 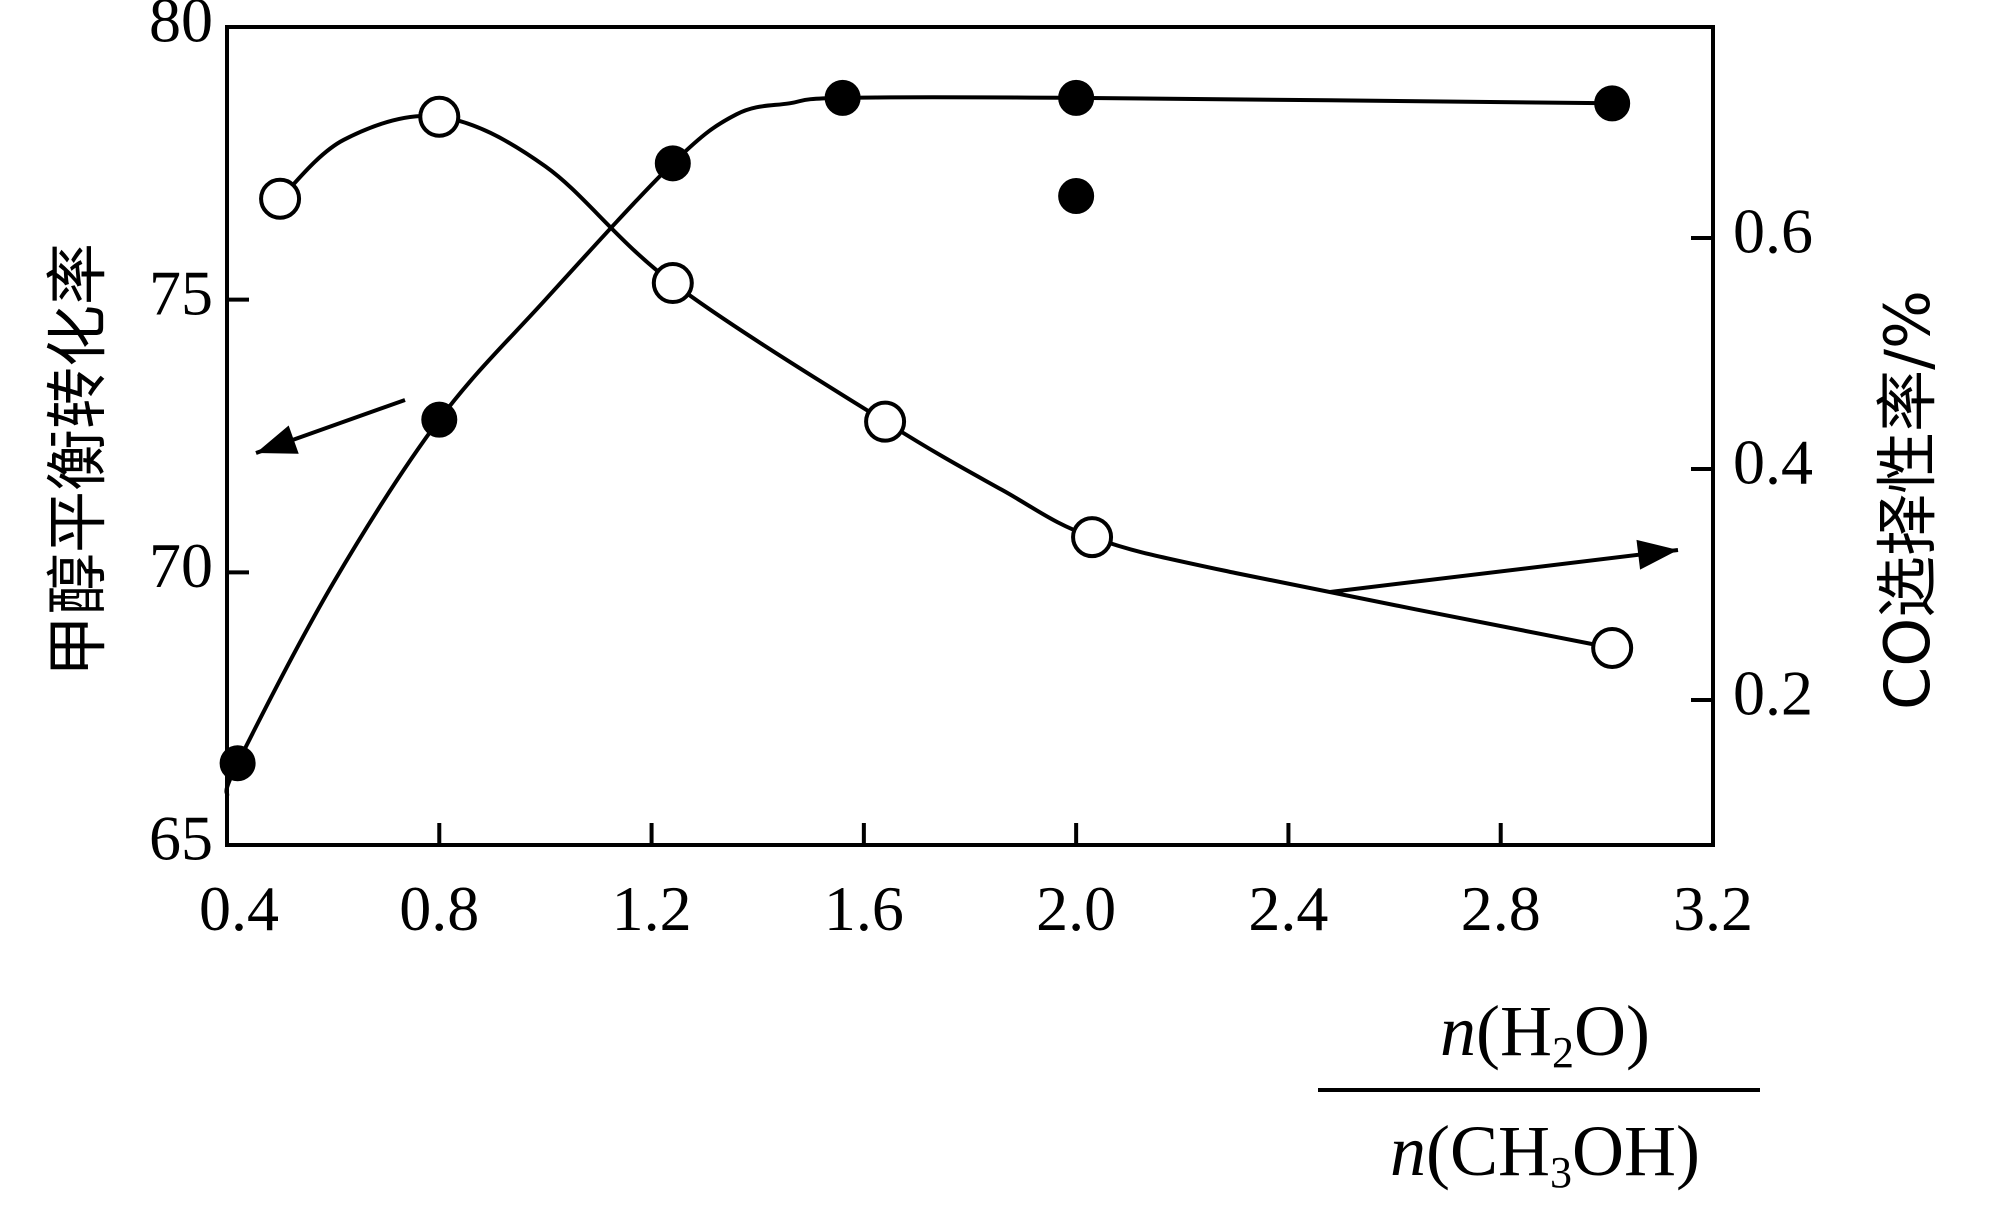 What do you see at coordinates (1288, 908) in the screenshot?
I see `bottom-tick-label: 2.4` at bounding box center [1288, 908].